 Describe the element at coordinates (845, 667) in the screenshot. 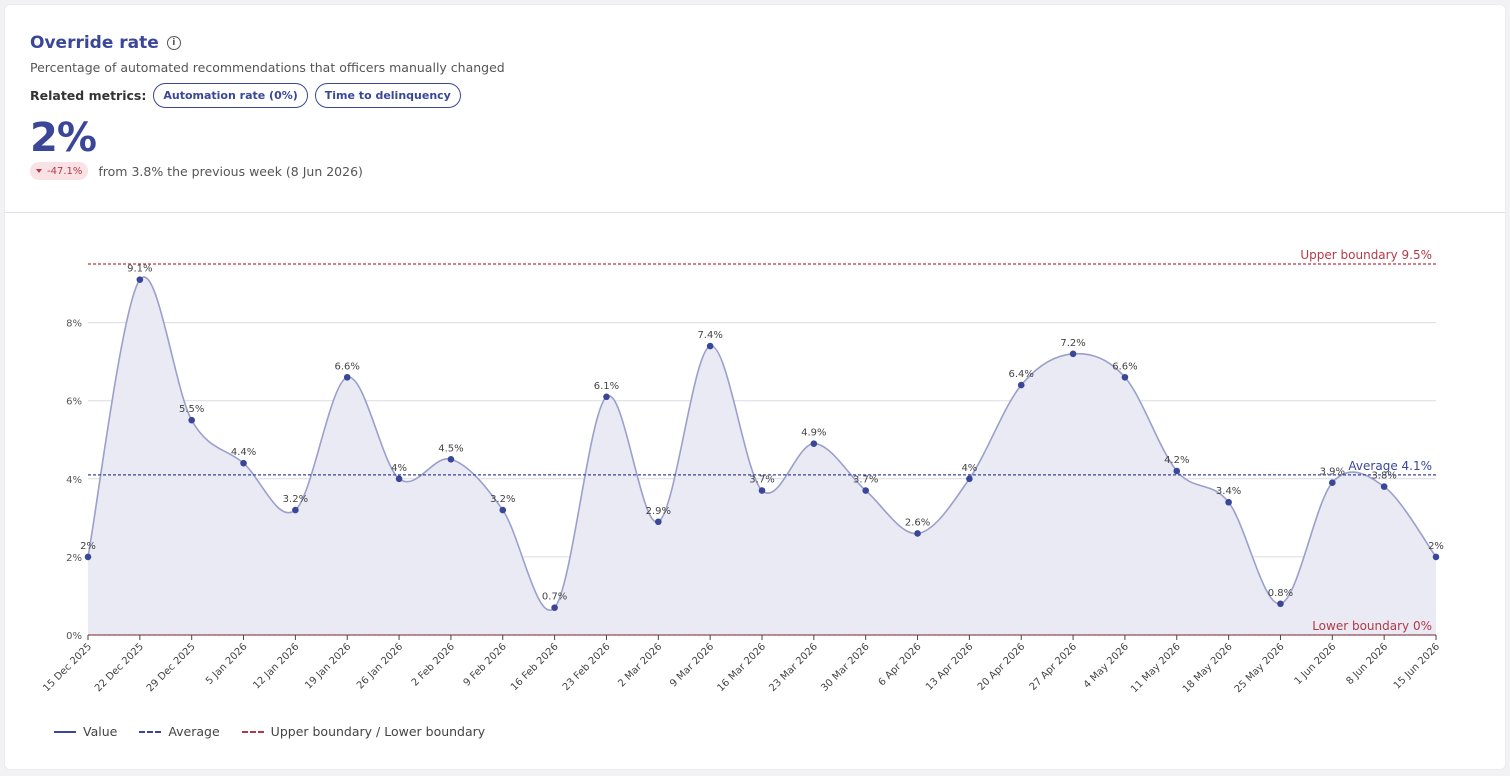

I see `x-tick-label: 30 Mar 2026` at that location.